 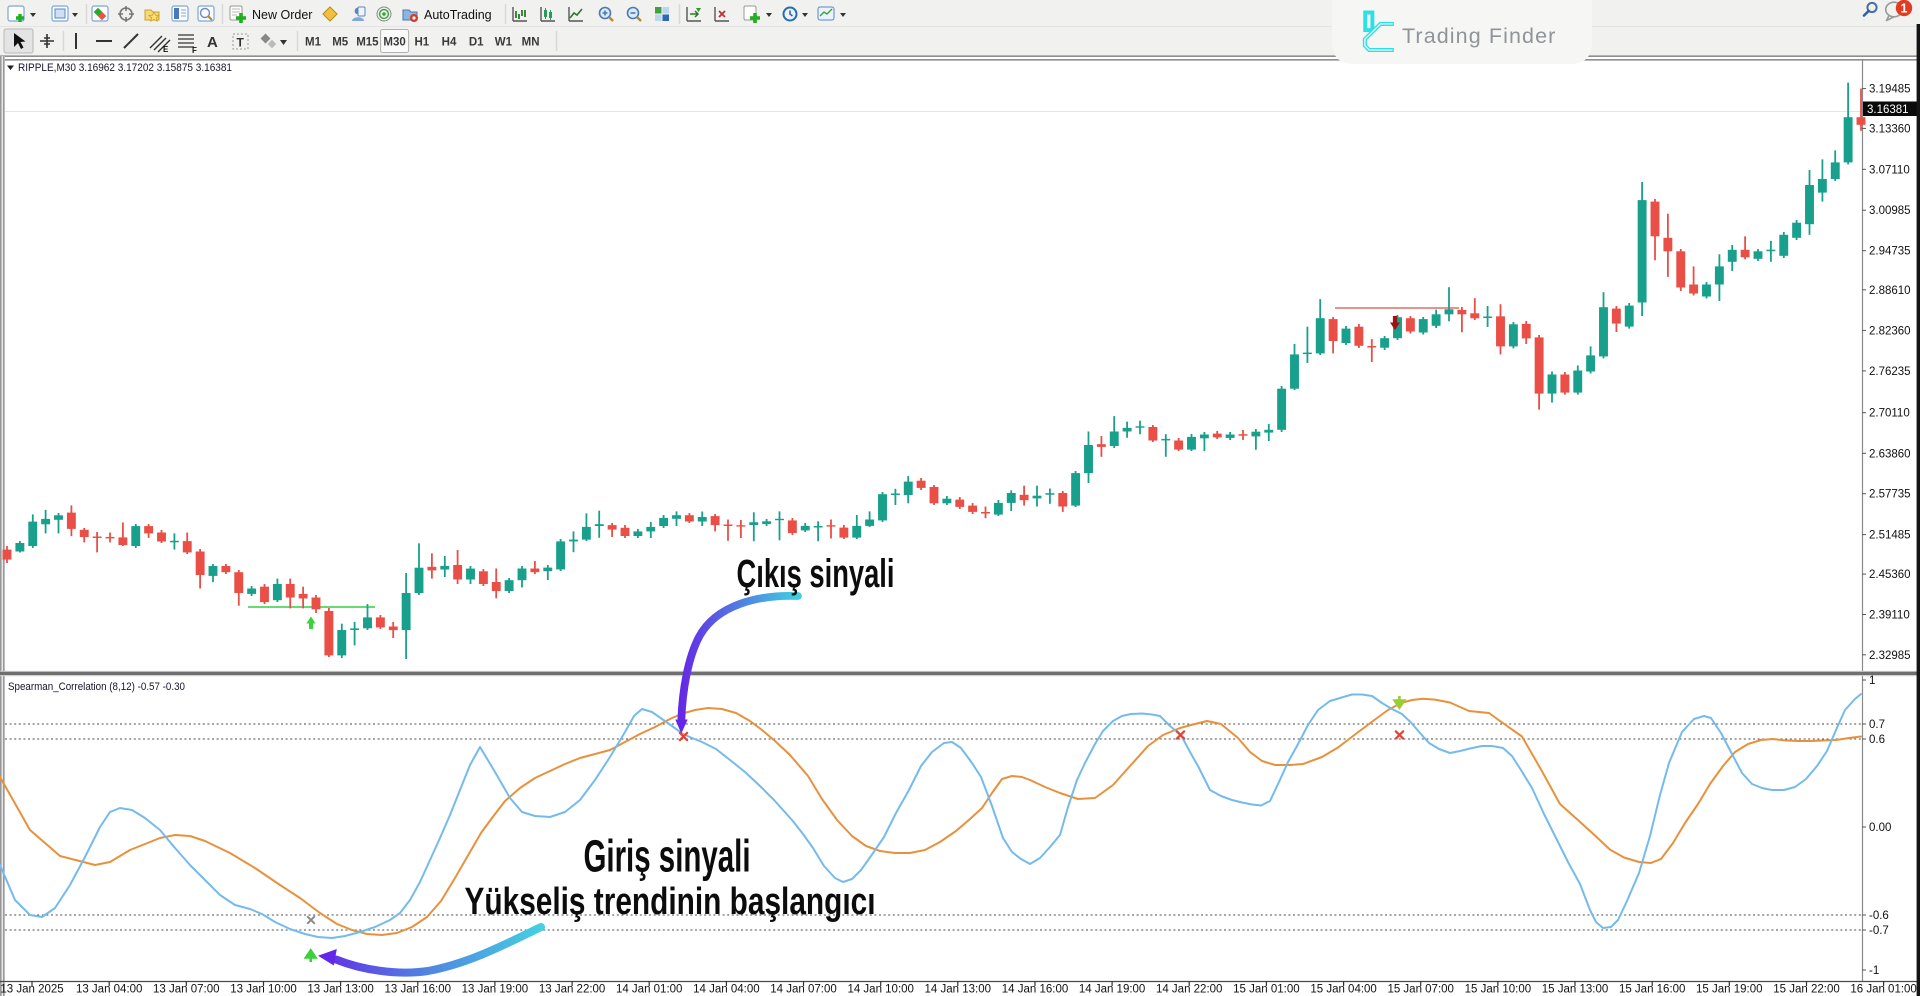 What do you see at coordinates (1890, 252) in the screenshot?
I see `svg-text: 2.94735` at bounding box center [1890, 252].